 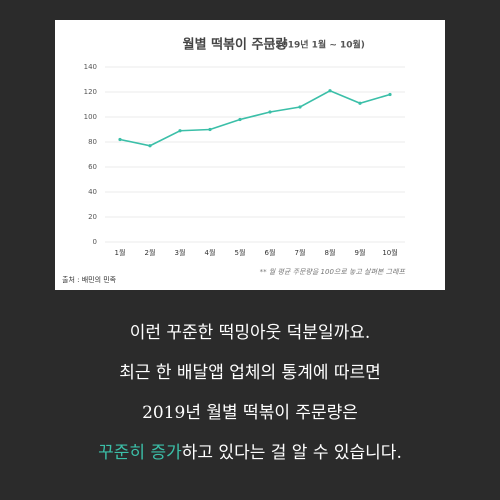 What do you see at coordinates (140, 453) in the screenshot?
I see `caption-highlight: 꾸준히 증가` at bounding box center [140, 453].